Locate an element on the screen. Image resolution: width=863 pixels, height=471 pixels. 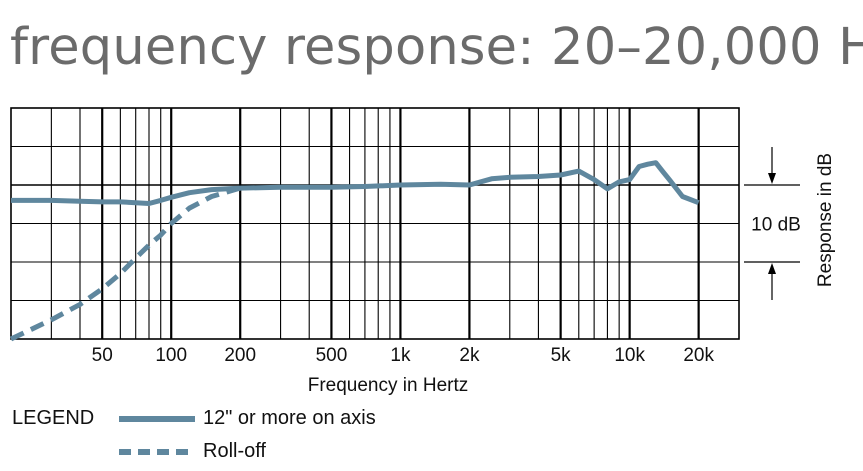
x-tick-label: 1k is located at coordinates (400, 355).